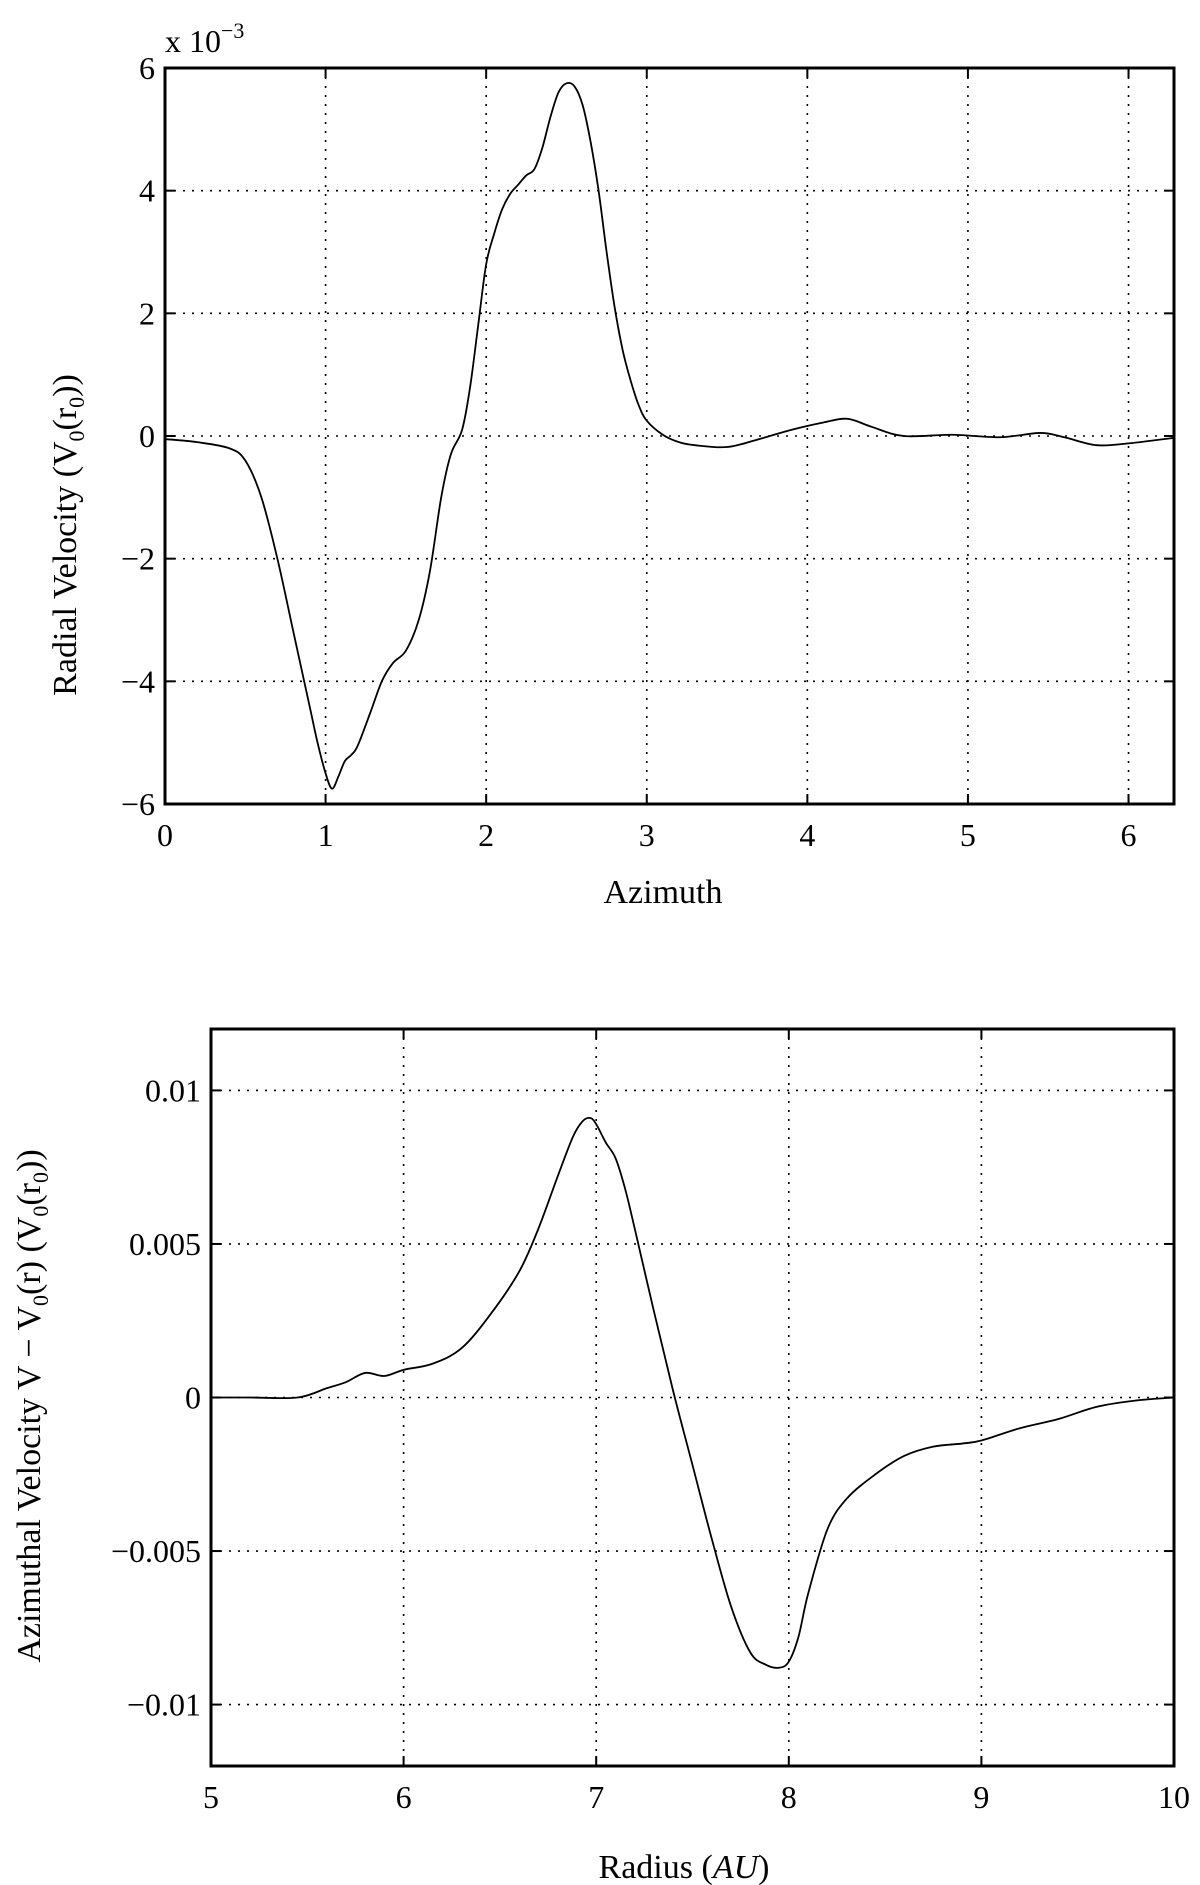 The image size is (1200, 1885). What do you see at coordinates (156, 1397) in the screenshot?
I see `y-tick-labels: −0.01 −0.005 0 0.005 0.01` at bounding box center [156, 1397].